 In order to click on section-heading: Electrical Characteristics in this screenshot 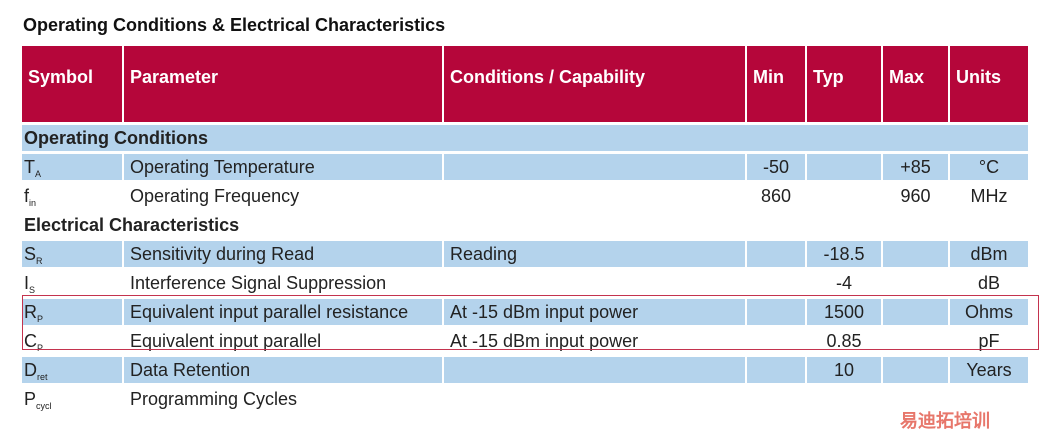, I will do `click(132, 225)`.